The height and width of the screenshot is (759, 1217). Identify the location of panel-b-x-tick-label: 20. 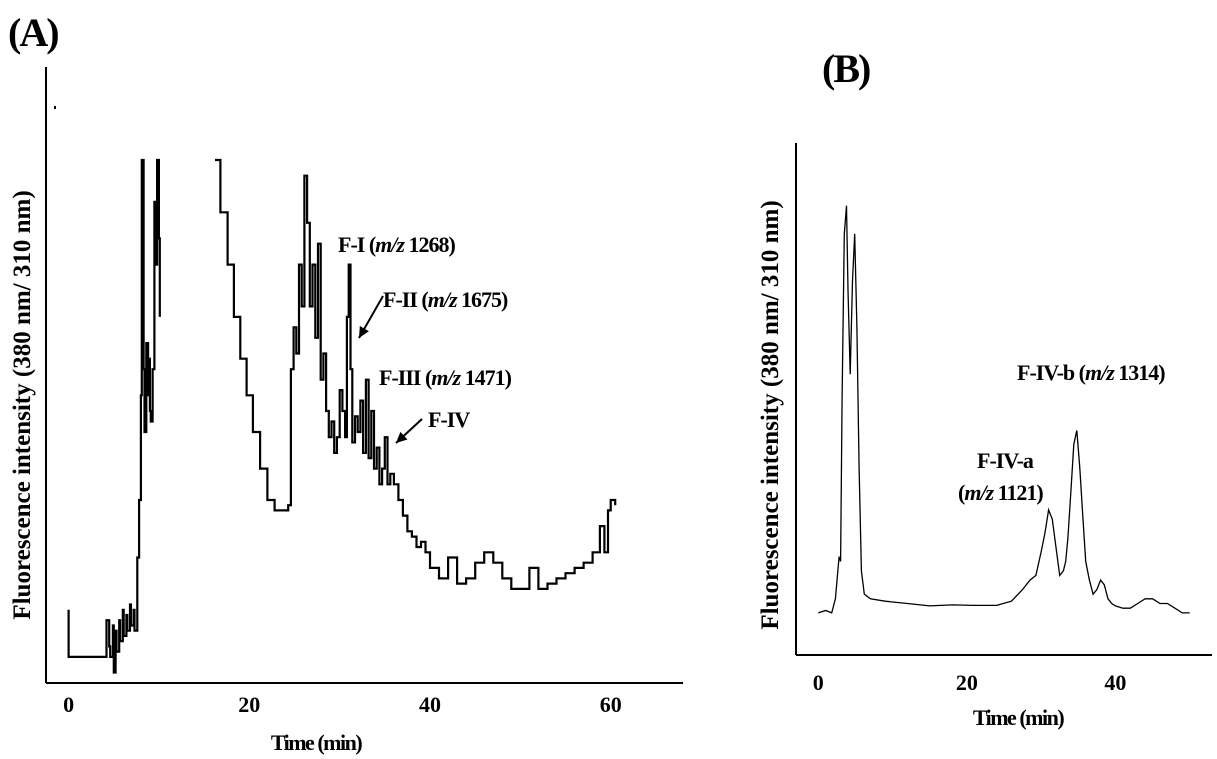
(967, 682).